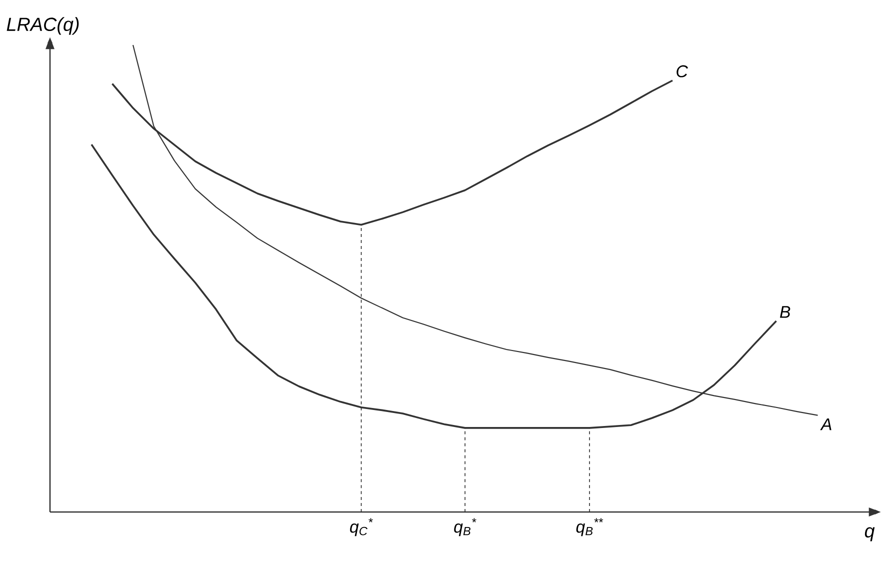 The image size is (883, 567). What do you see at coordinates (785, 312) in the screenshot?
I see `series-label: B` at bounding box center [785, 312].